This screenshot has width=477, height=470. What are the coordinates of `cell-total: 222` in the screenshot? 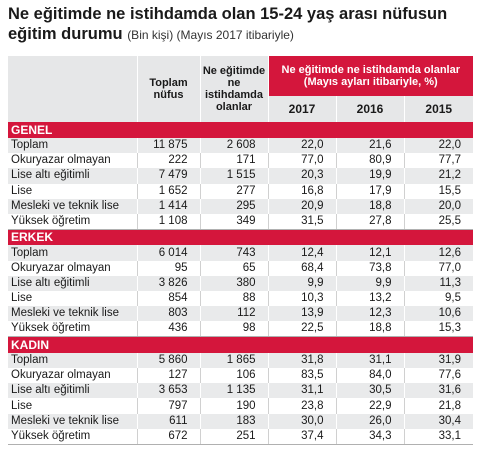 It's located at (168, 161).